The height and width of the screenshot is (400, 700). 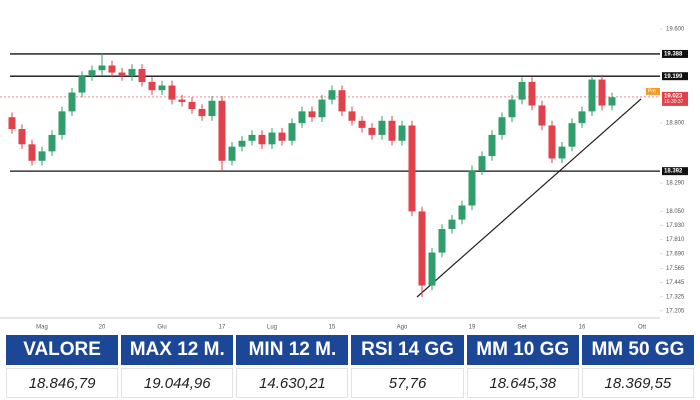 I want to click on x-tick-label: 20, so click(x=102, y=328).